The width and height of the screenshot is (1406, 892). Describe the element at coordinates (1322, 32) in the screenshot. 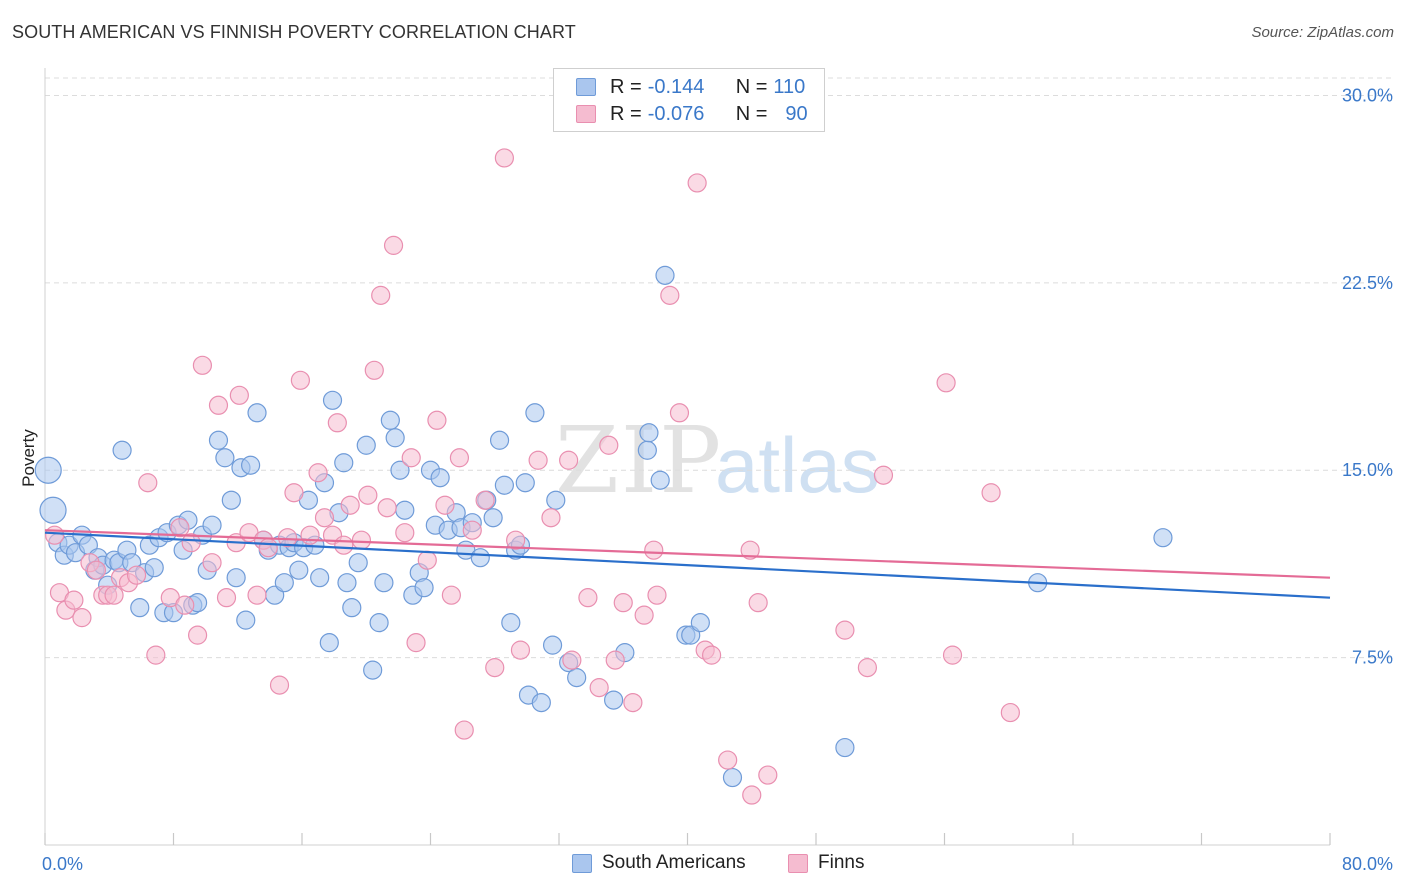

I see `chart-source: Source: ZipAtlas.com` at that location.